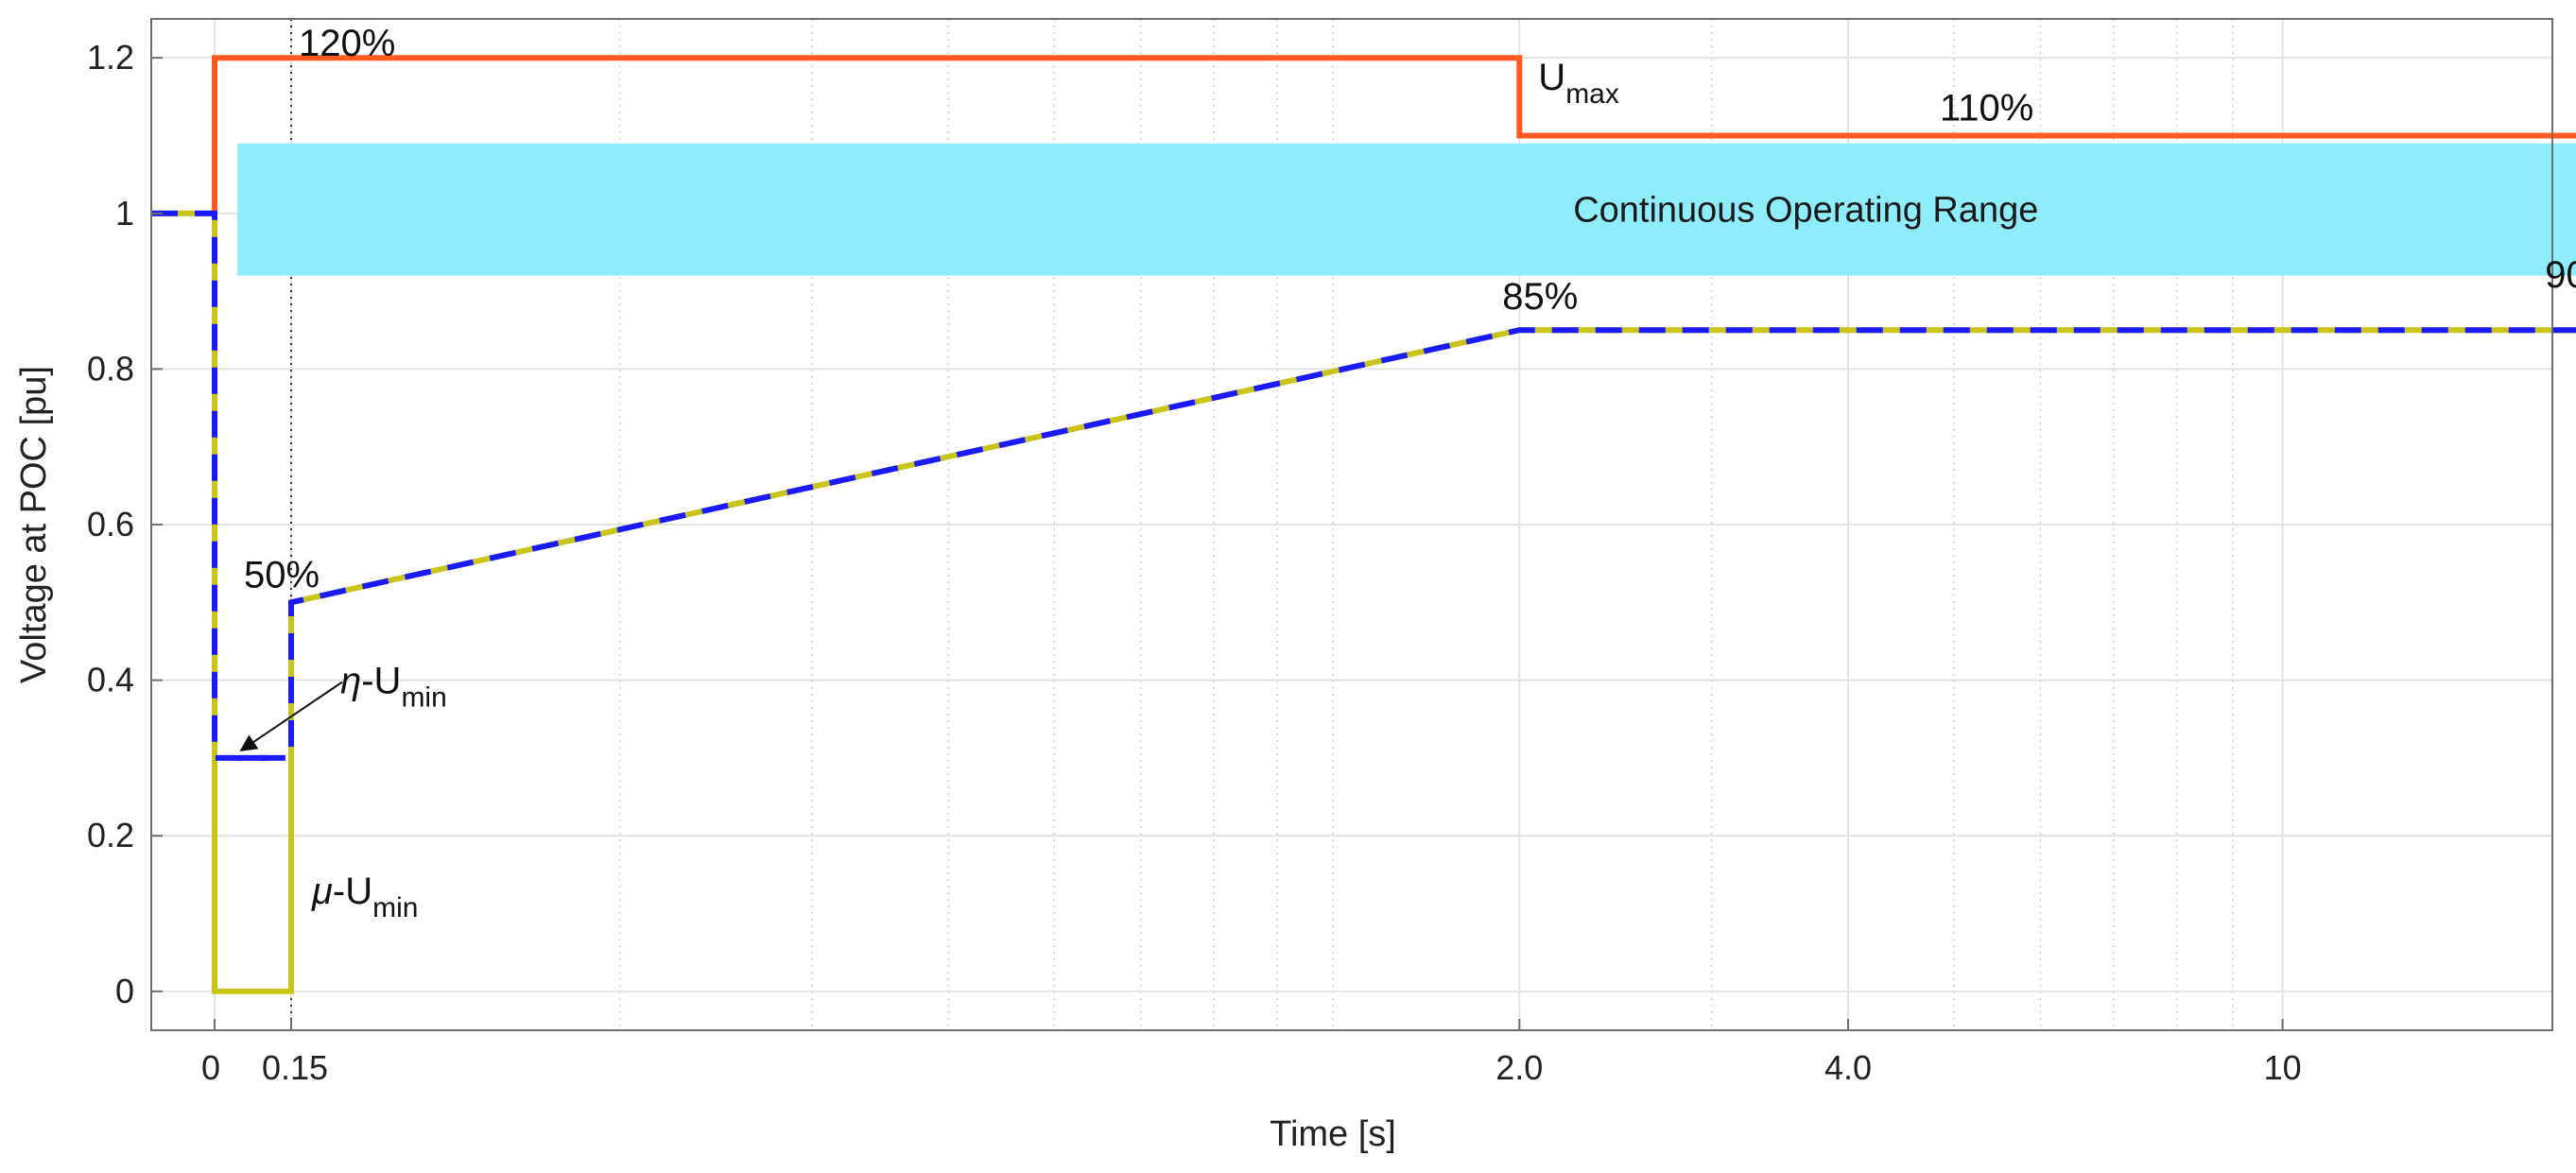 This screenshot has width=2576, height=1173. What do you see at coordinates (423, 698) in the screenshot?
I see `eta-umin-label-sub: min` at bounding box center [423, 698].